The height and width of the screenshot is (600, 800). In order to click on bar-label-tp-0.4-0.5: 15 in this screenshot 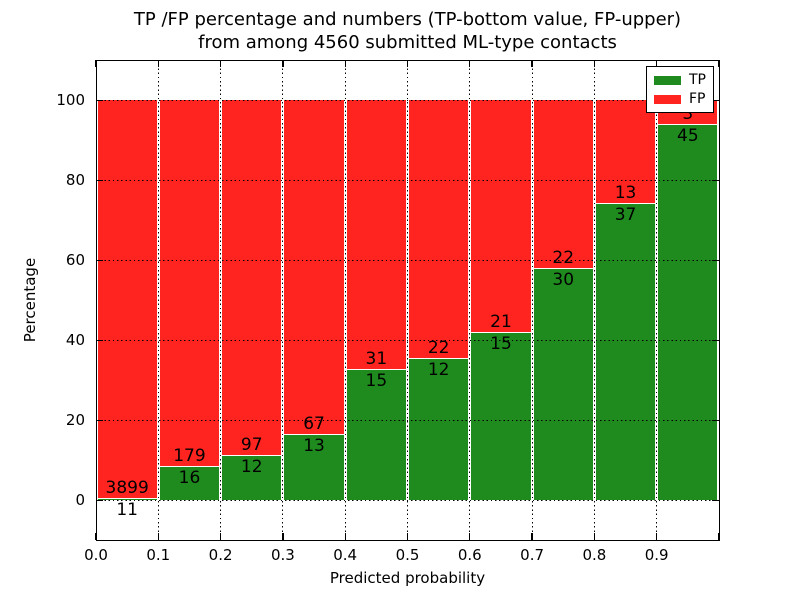, I will do `click(376, 380)`.